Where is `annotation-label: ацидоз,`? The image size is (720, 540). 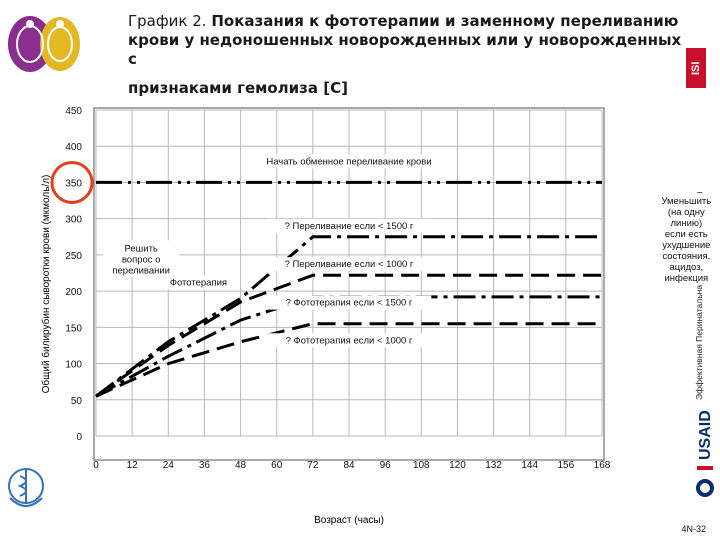
annotation-label: ацидоз, is located at coordinates (686, 267).